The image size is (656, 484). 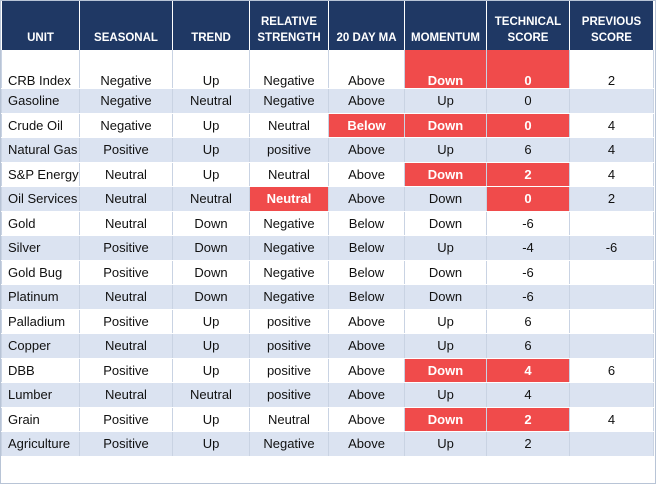 What do you see at coordinates (40, 101) in the screenshot?
I see `cell-unit: Gasoline` at bounding box center [40, 101].